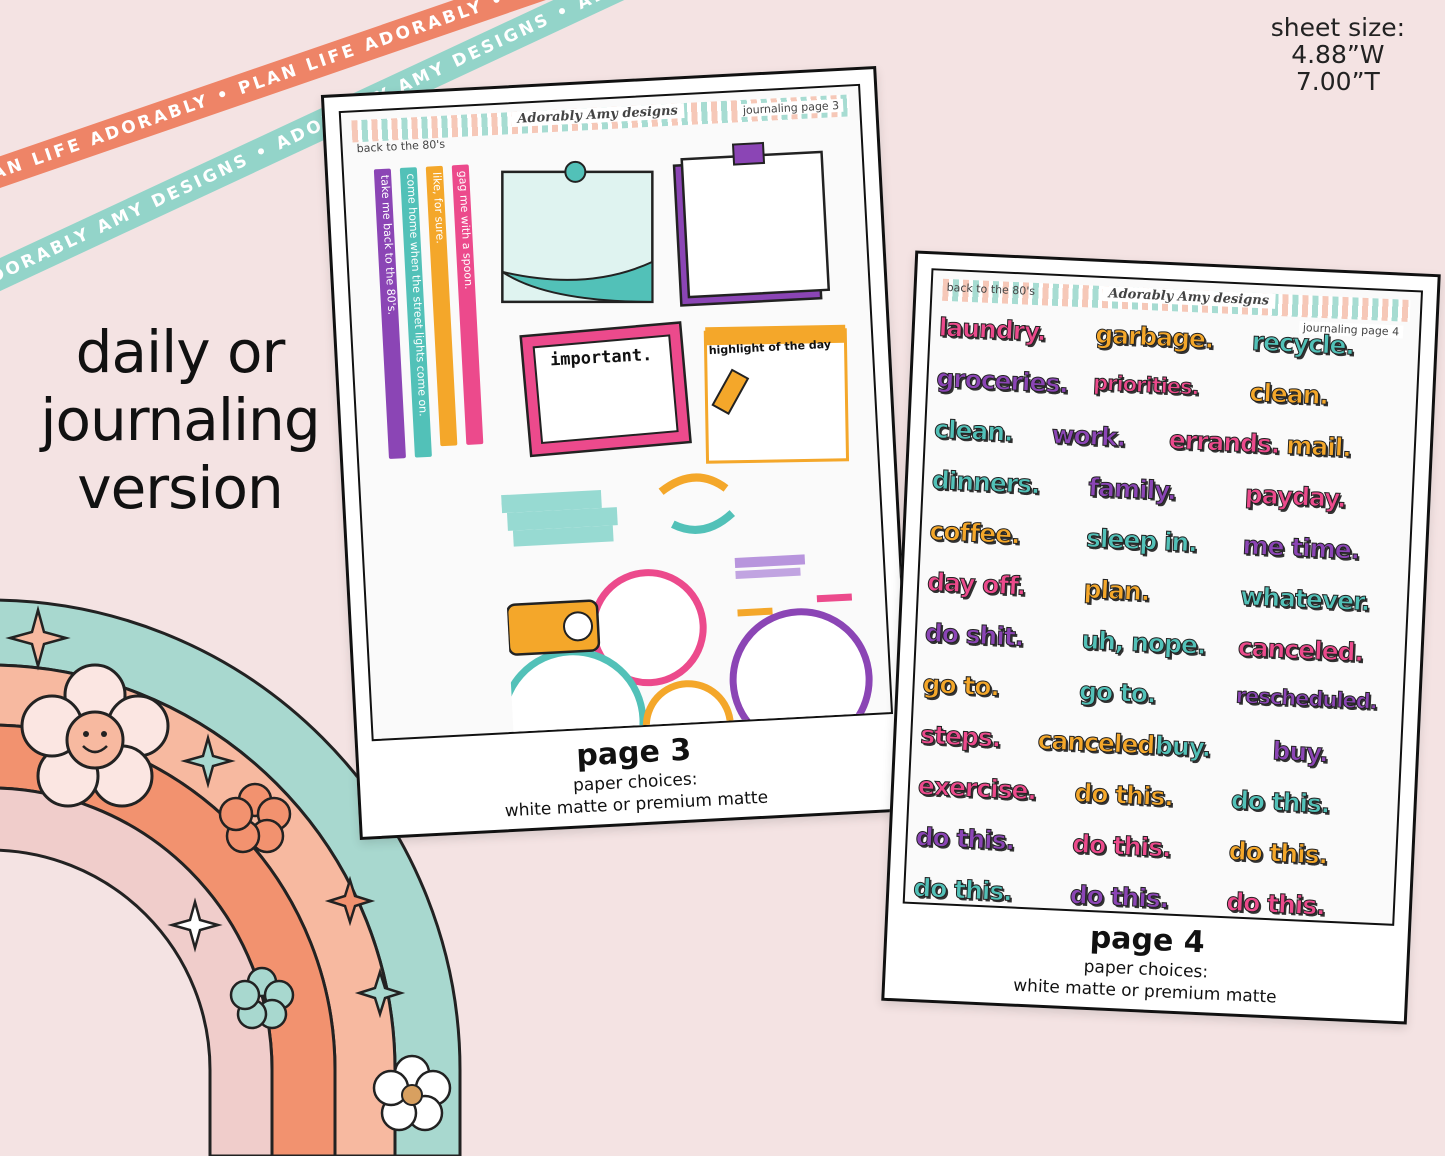 Image resolution: width=1445 pixels, height=1156 pixels. Describe the element at coordinates (1154, 337) in the screenshot. I see `word-sticker: garbage.` at that location.